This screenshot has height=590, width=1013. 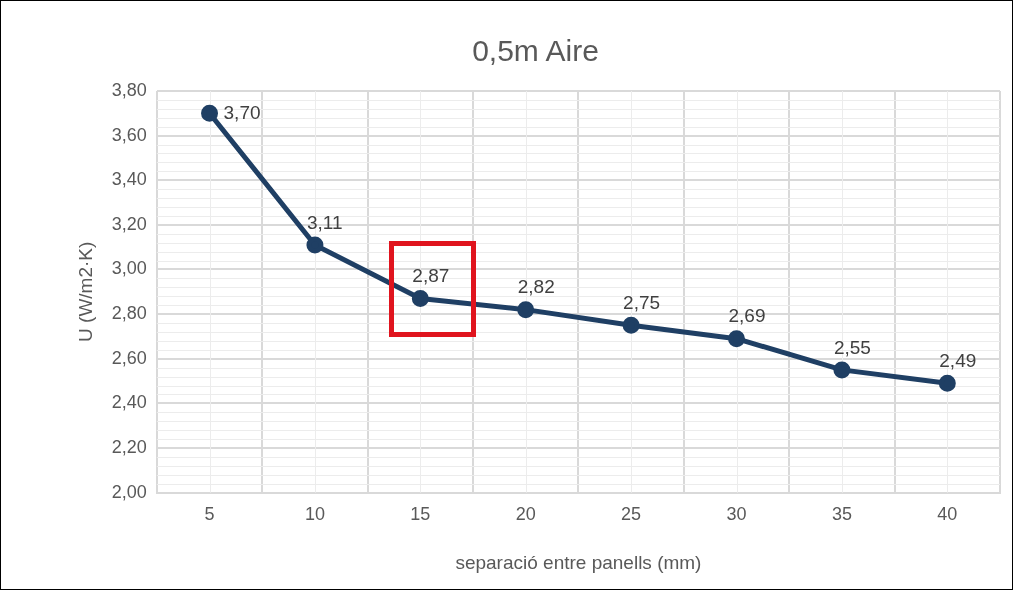 I want to click on x-tick-label: 40, so click(x=947, y=514).